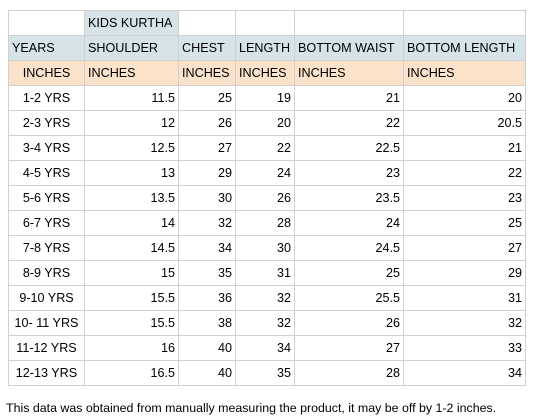 This screenshot has width=545, height=420. I want to click on measurement-cell: 12, so click(131, 123).